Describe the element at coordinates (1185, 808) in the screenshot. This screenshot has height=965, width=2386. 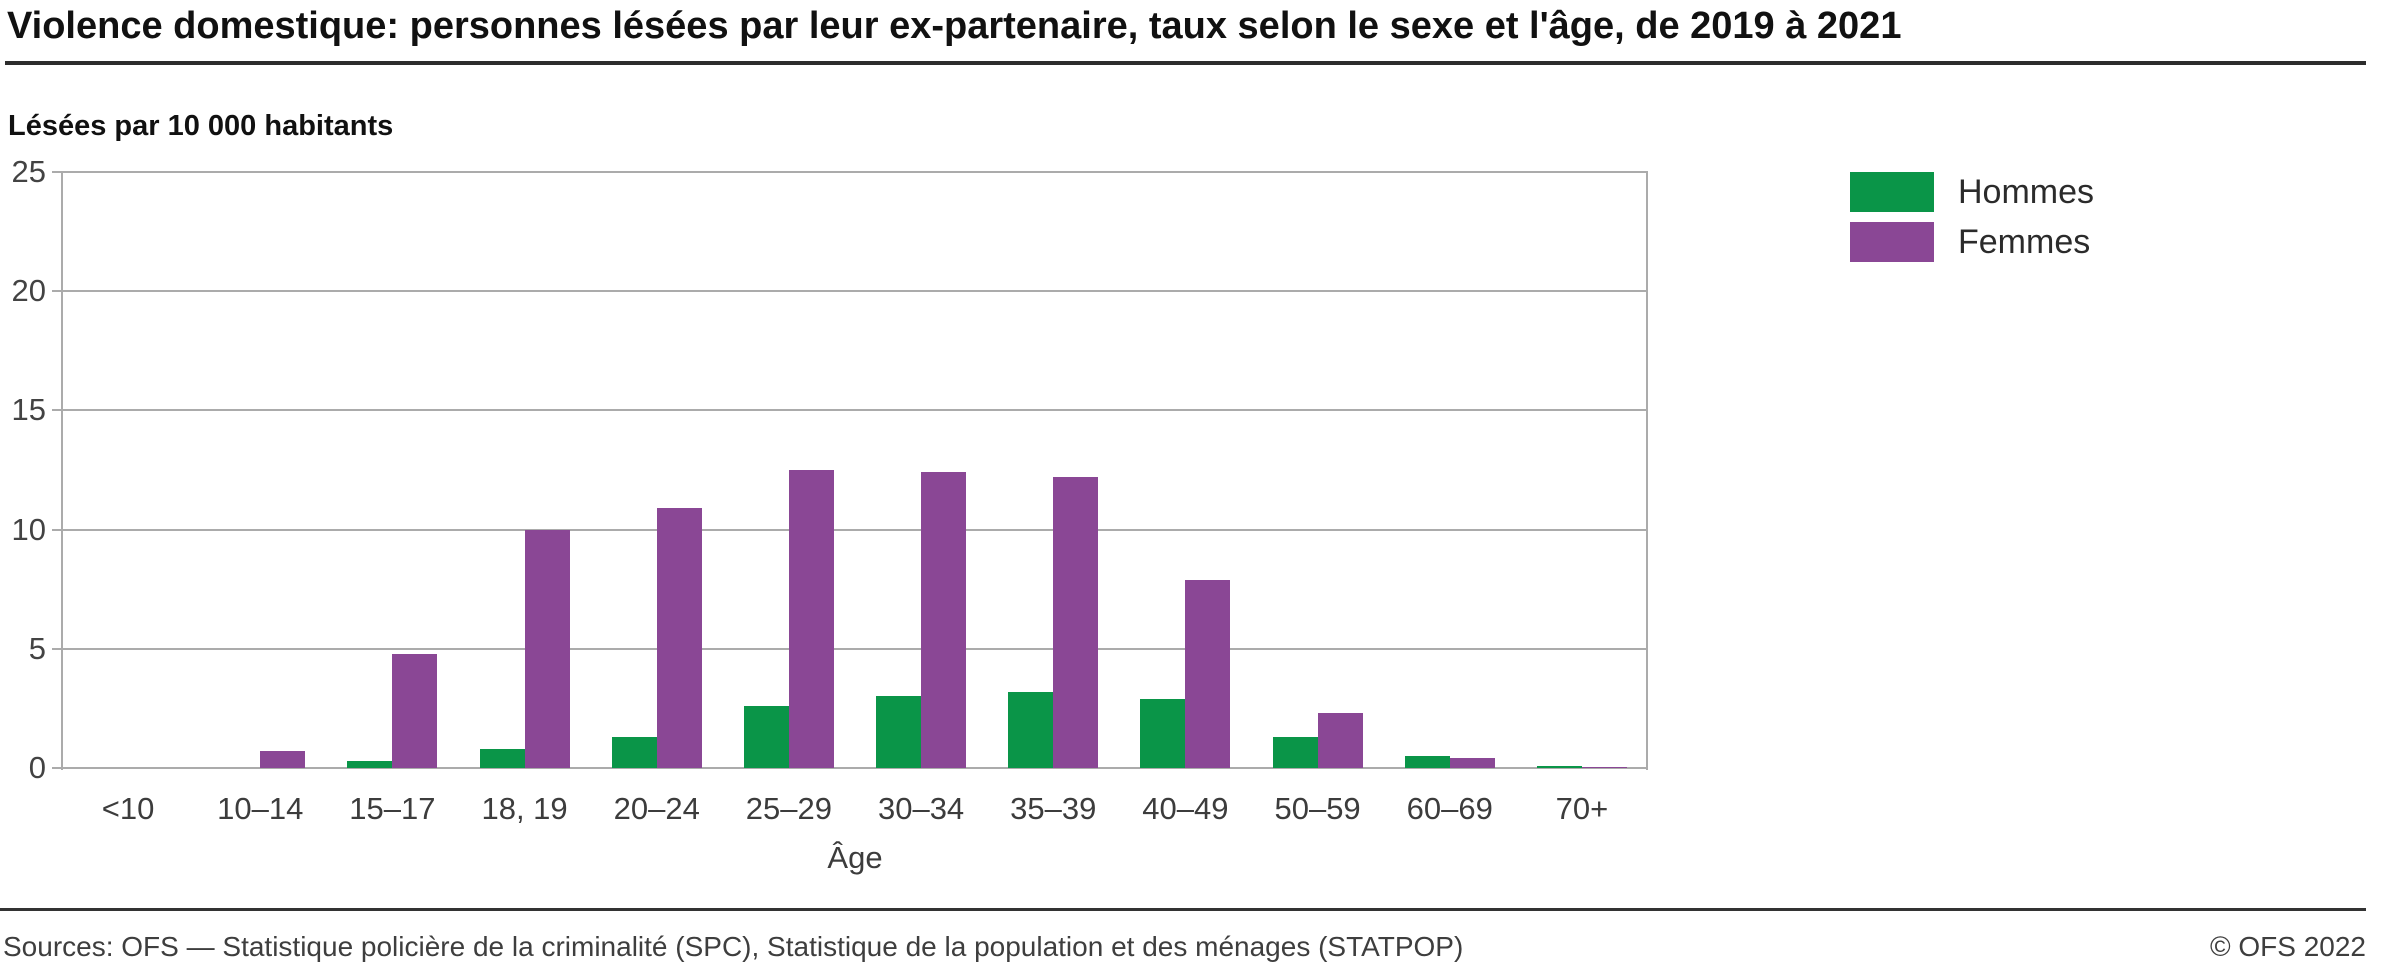
I see `x-axis-tick-label: 40–49` at that location.